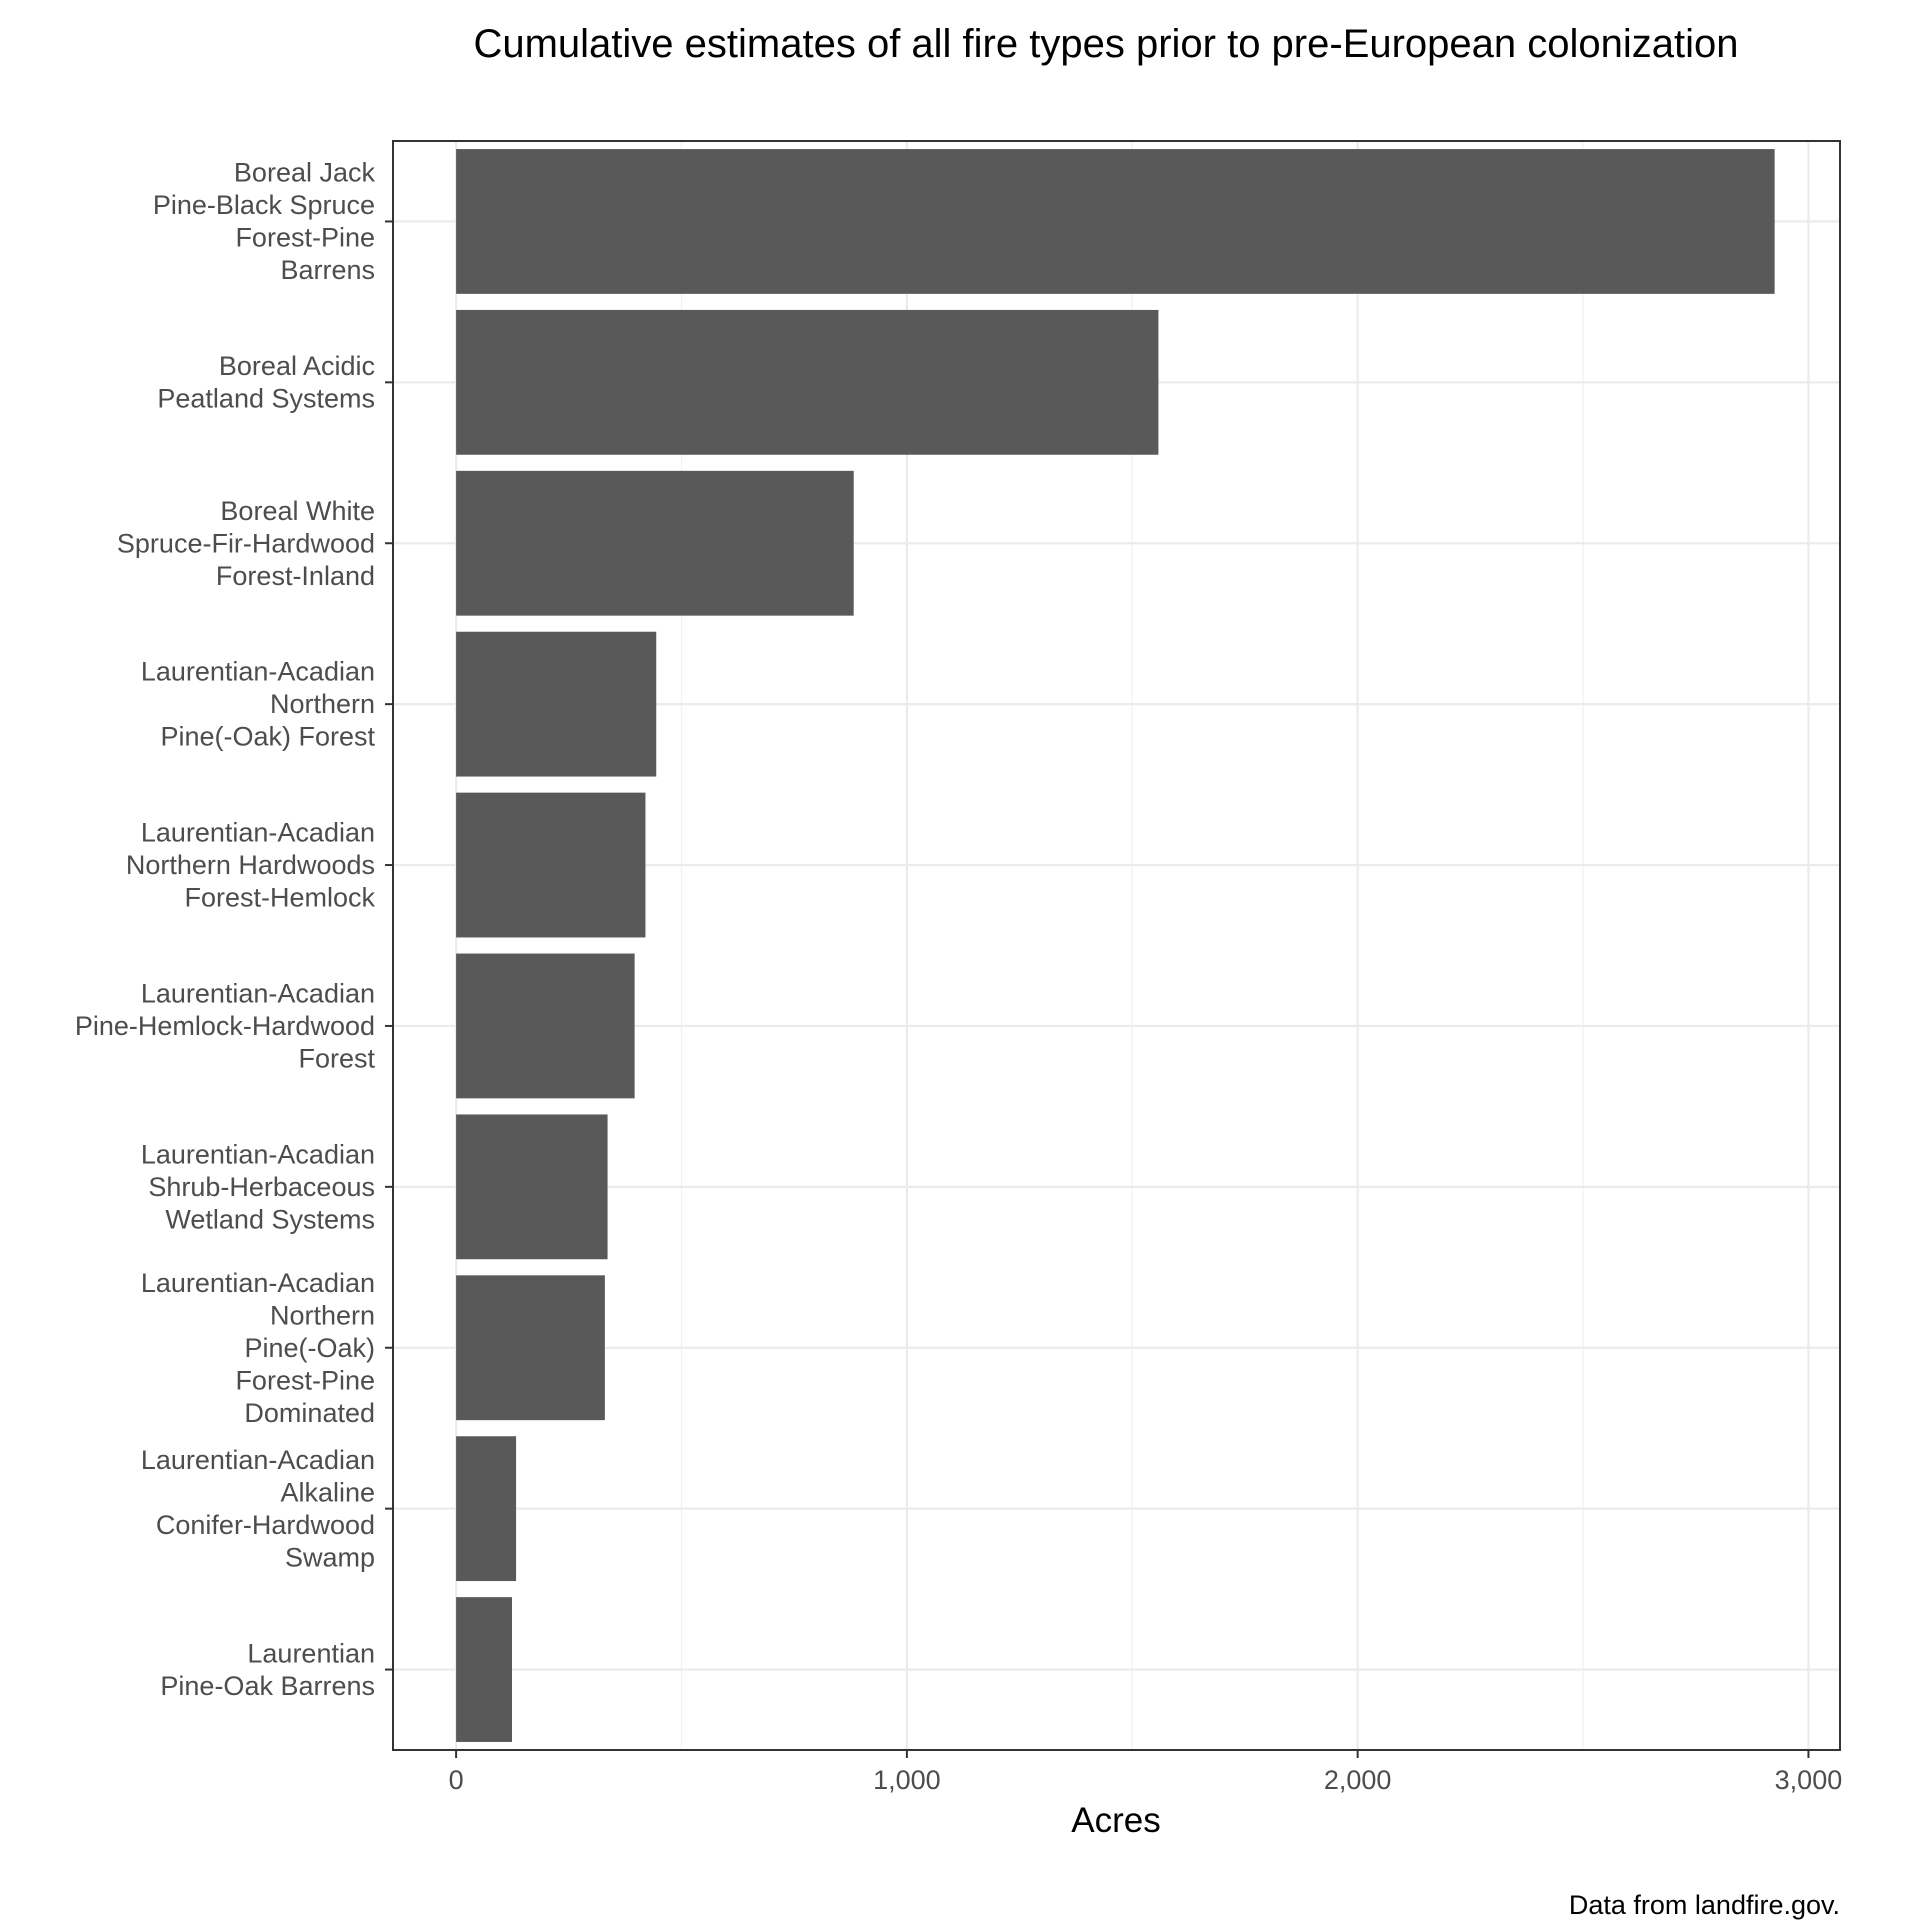 The width and height of the screenshot is (1920, 1920). What do you see at coordinates (907, 1780) in the screenshot?
I see `x-tick-label: 1,000` at bounding box center [907, 1780].